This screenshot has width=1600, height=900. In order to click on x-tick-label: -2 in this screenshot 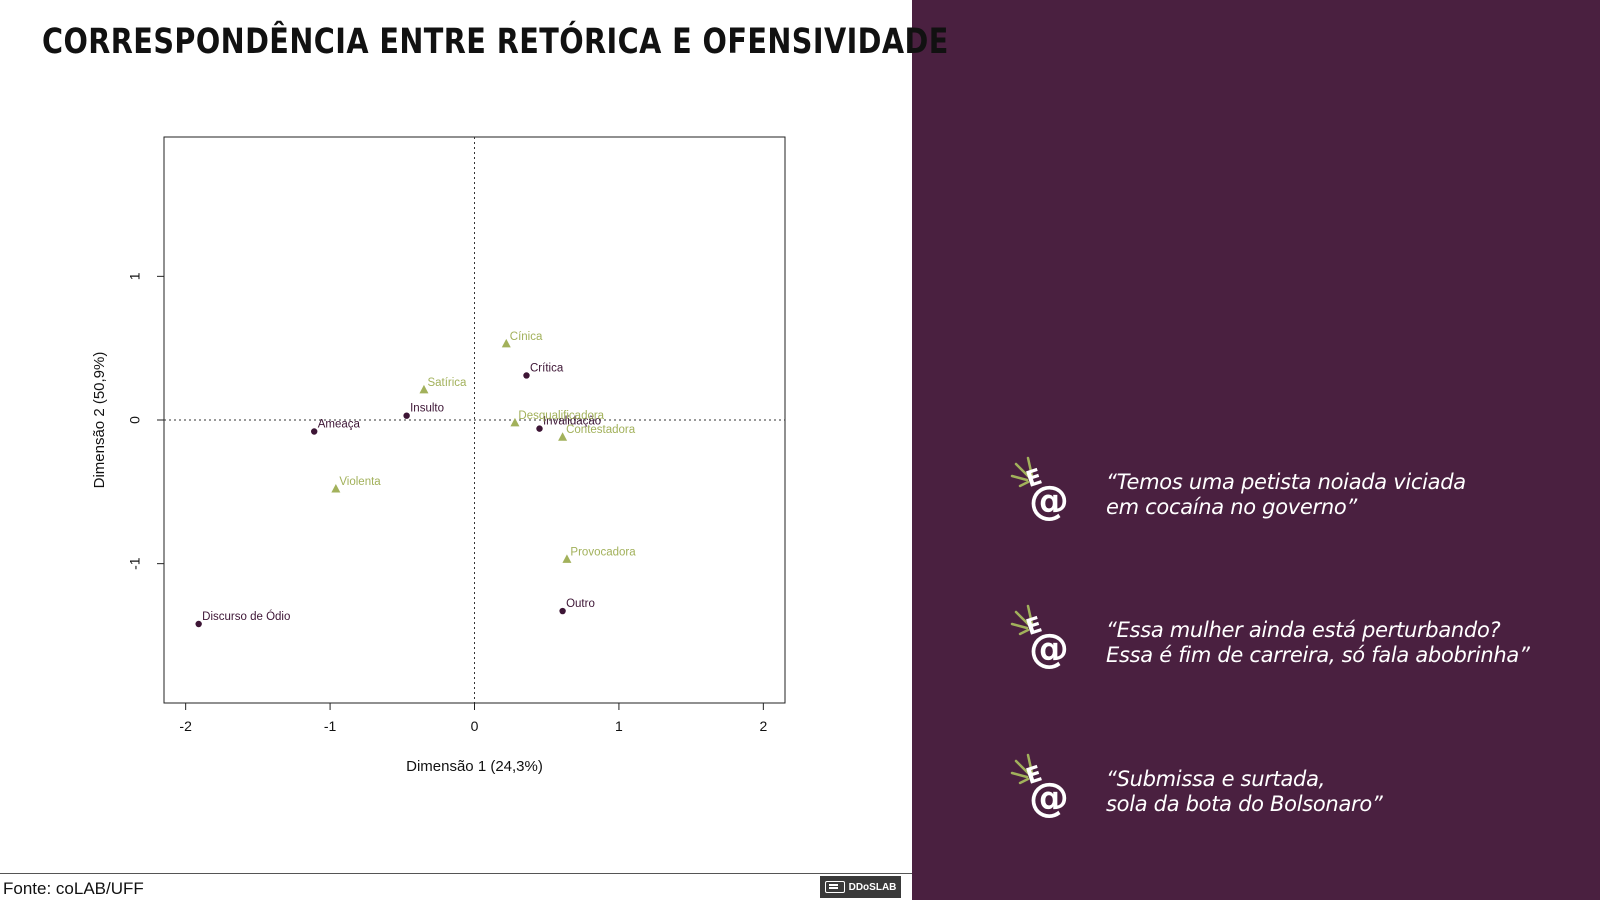, I will do `click(185, 726)`.